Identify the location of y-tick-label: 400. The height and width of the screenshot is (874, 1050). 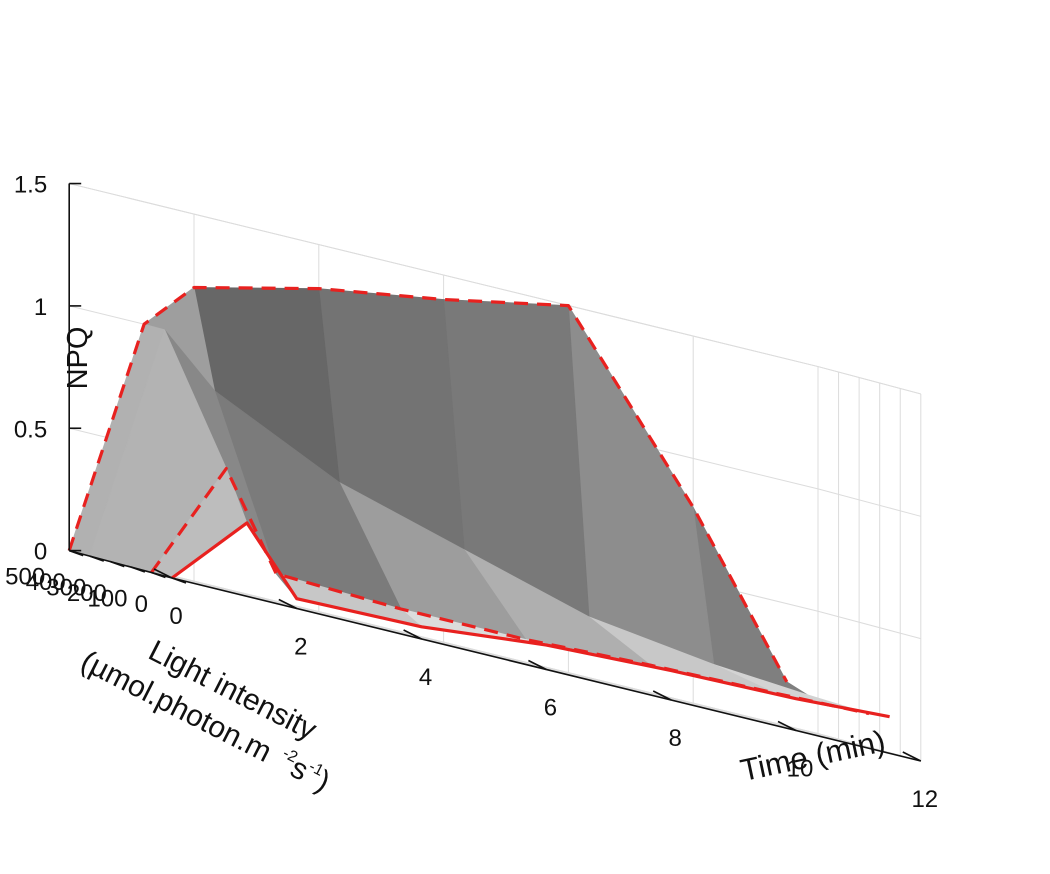
(46, 582).